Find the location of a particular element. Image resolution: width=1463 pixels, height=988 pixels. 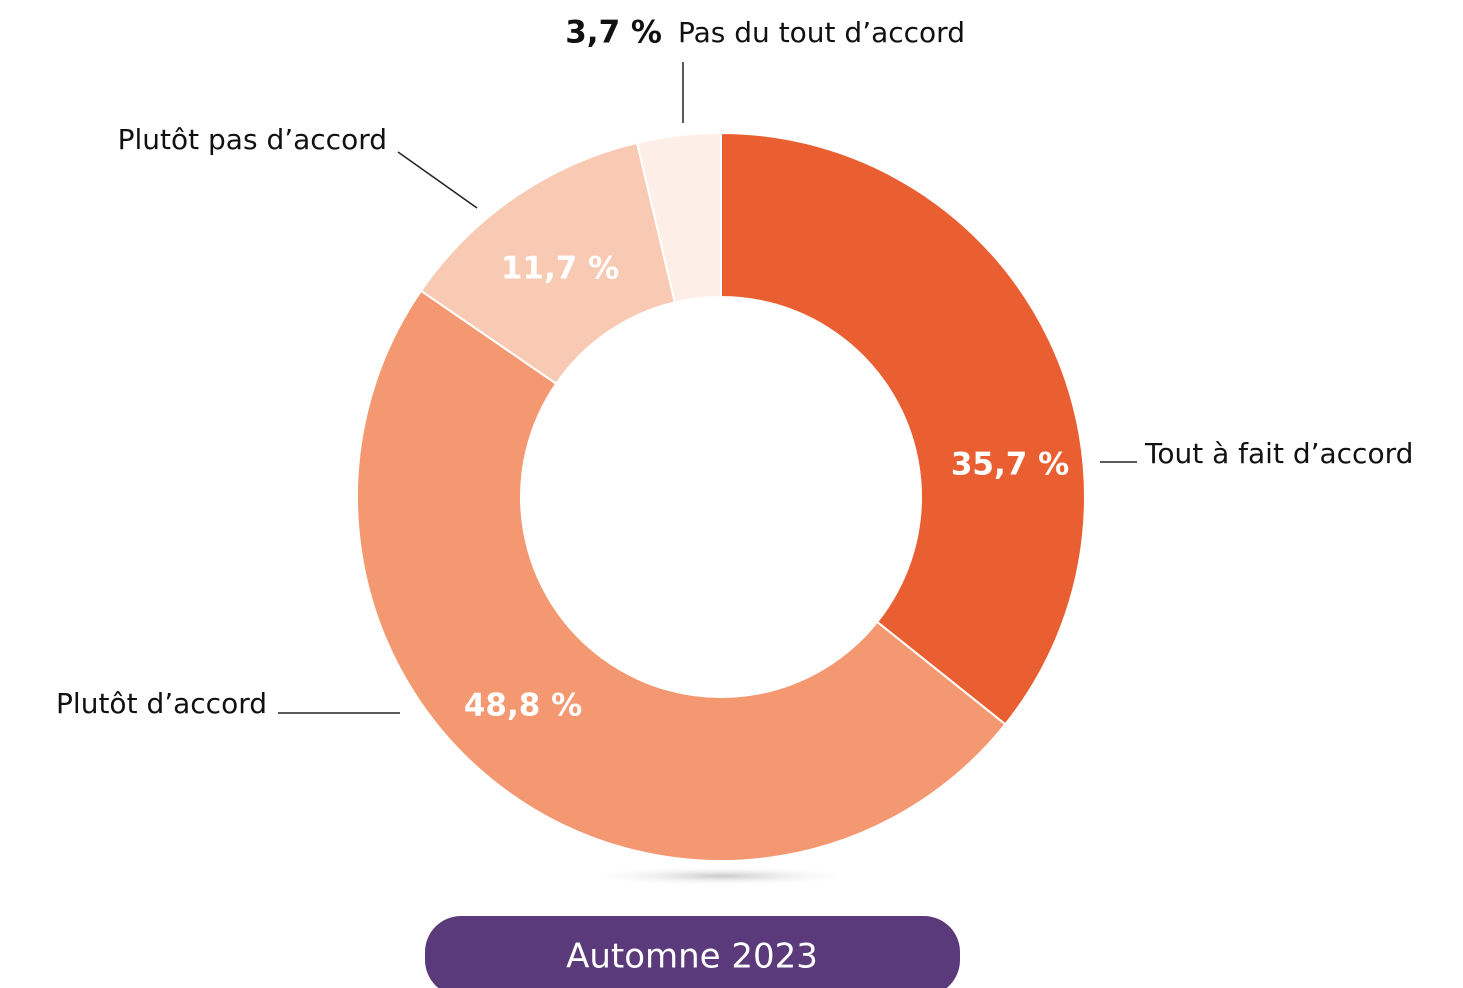

category-label: Plutôt pas d’accord is located at coordinates (252, 139).